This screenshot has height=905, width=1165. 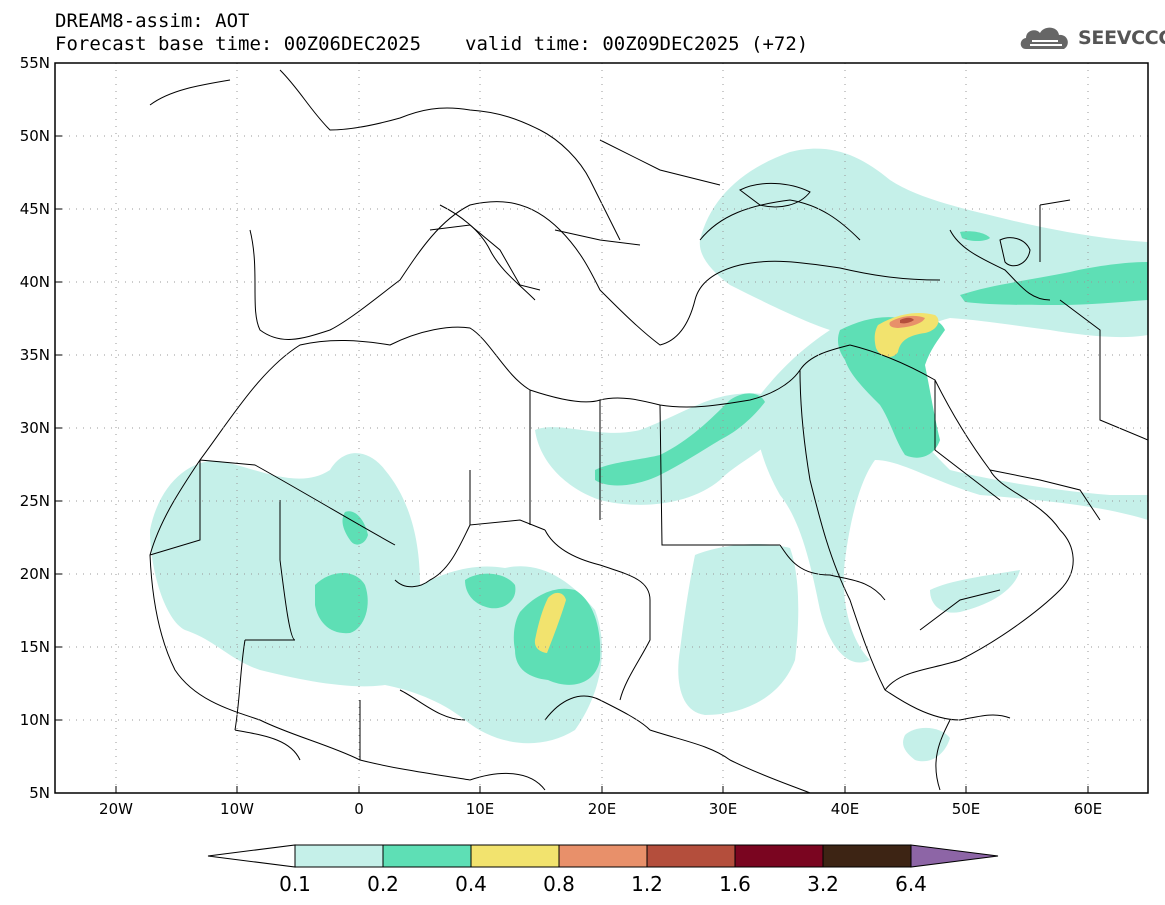 What do you see at coordinates (34, 501) in the screenshot?
I see `lat-label: 25N` at bounding box center [34, 501].